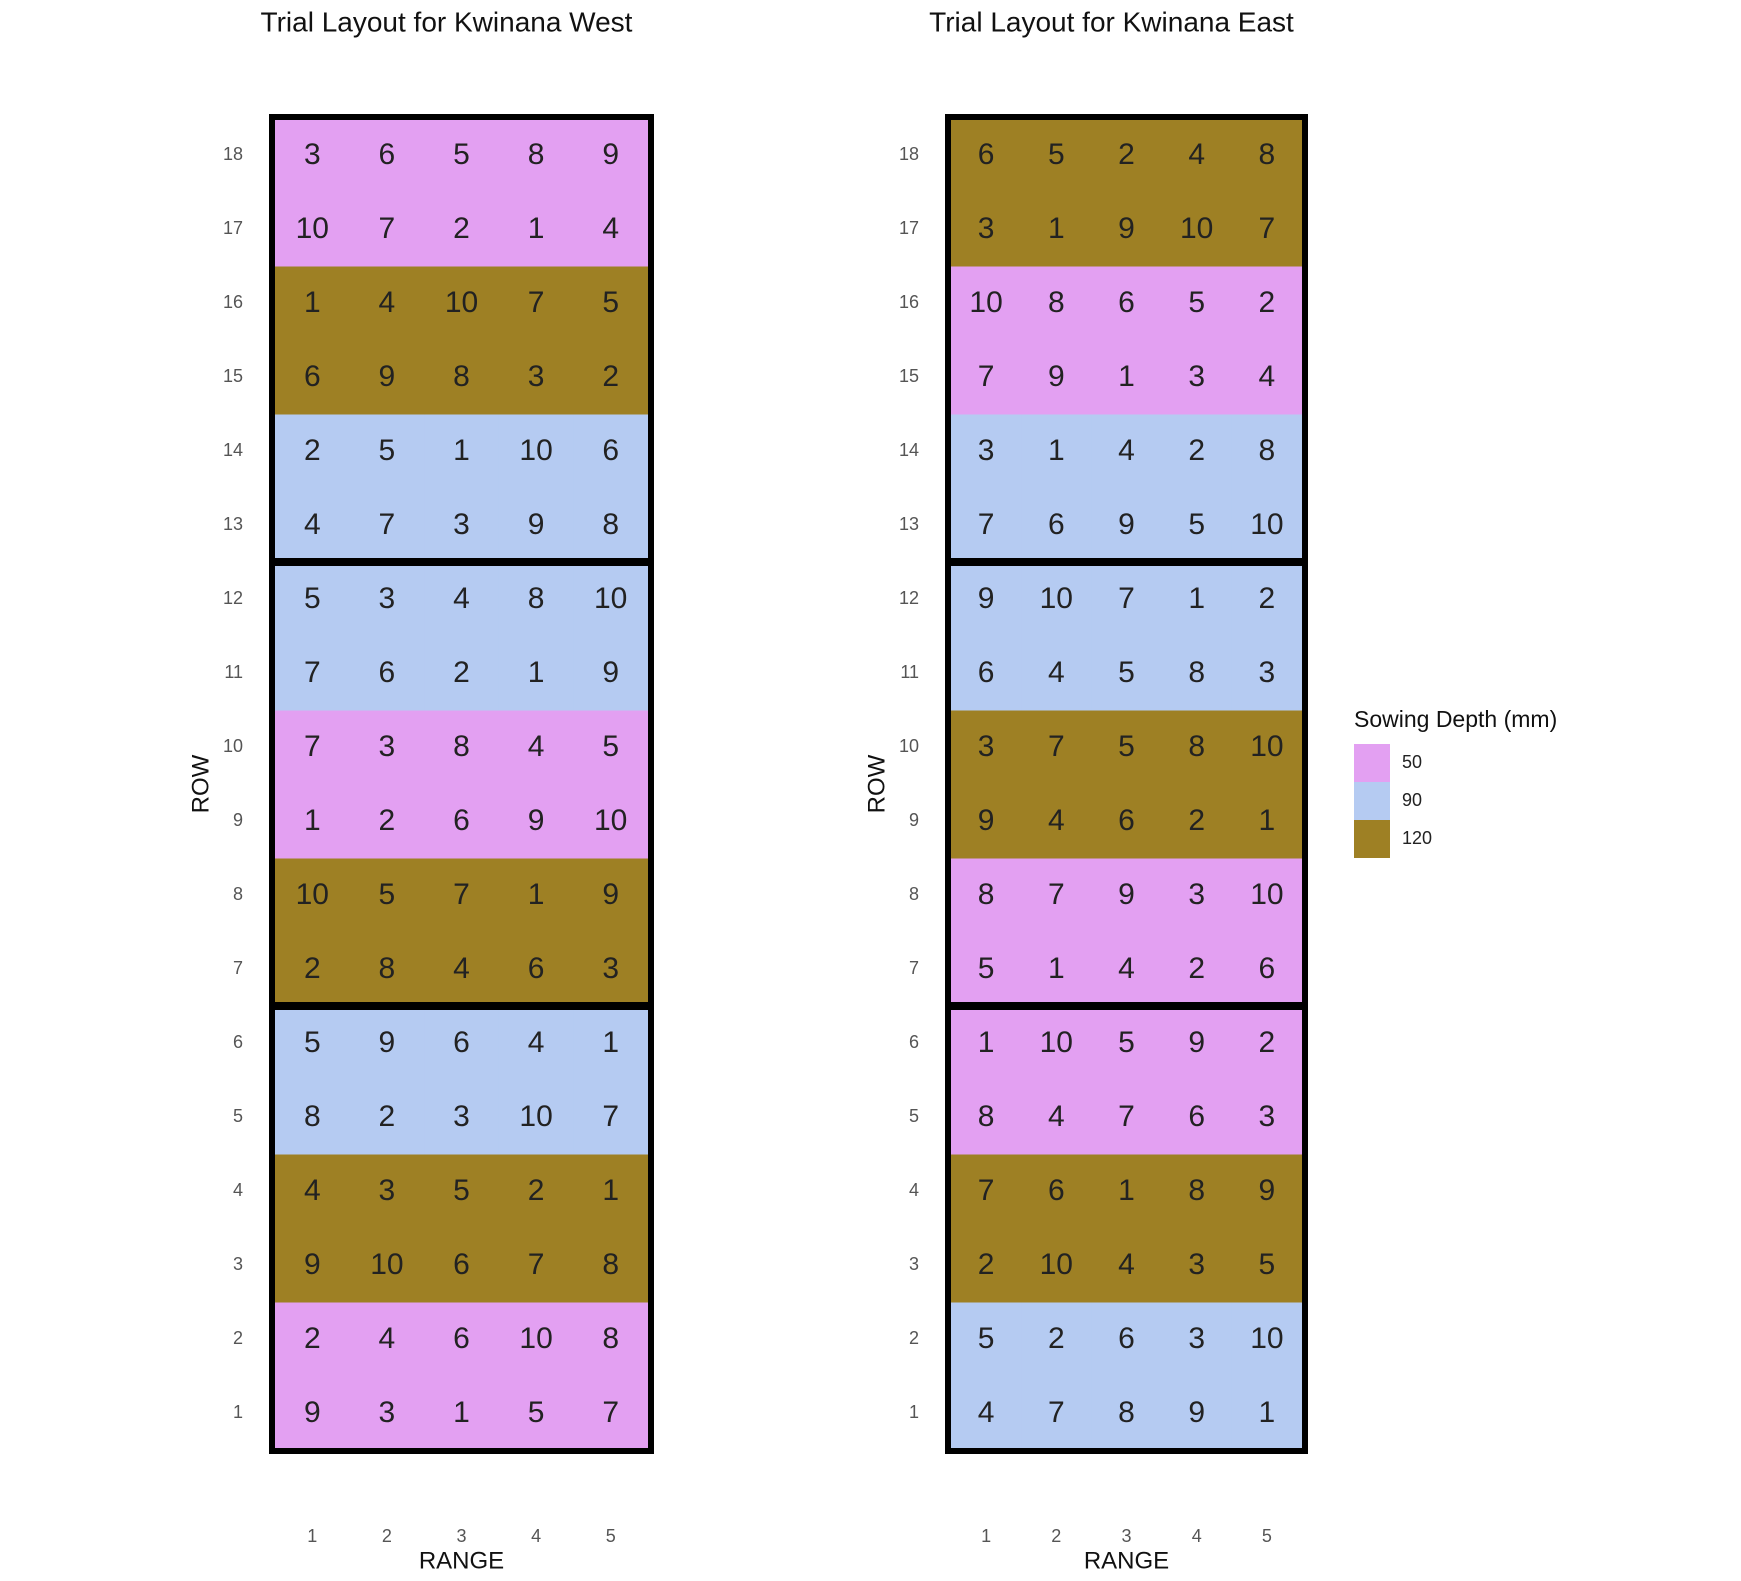 The image size is (1741, 1581). I want to click on y-tick-label: 16, so click(909, 302).